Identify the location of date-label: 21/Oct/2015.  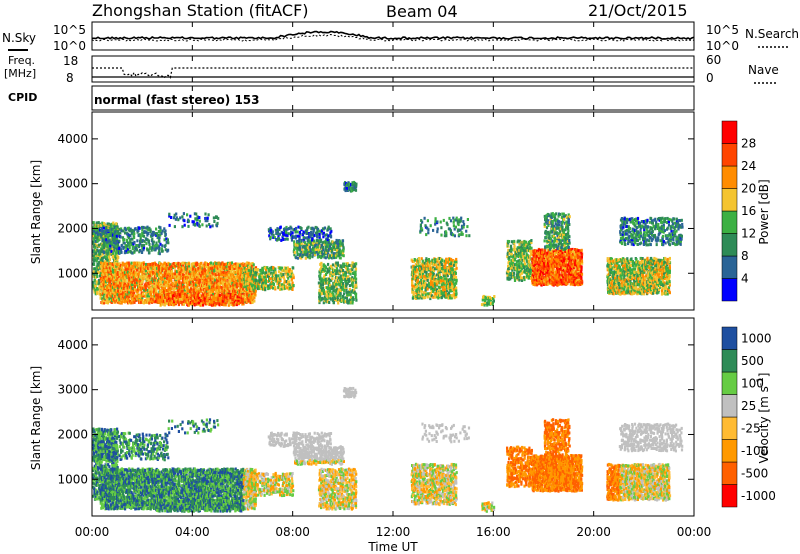
(638, 10).